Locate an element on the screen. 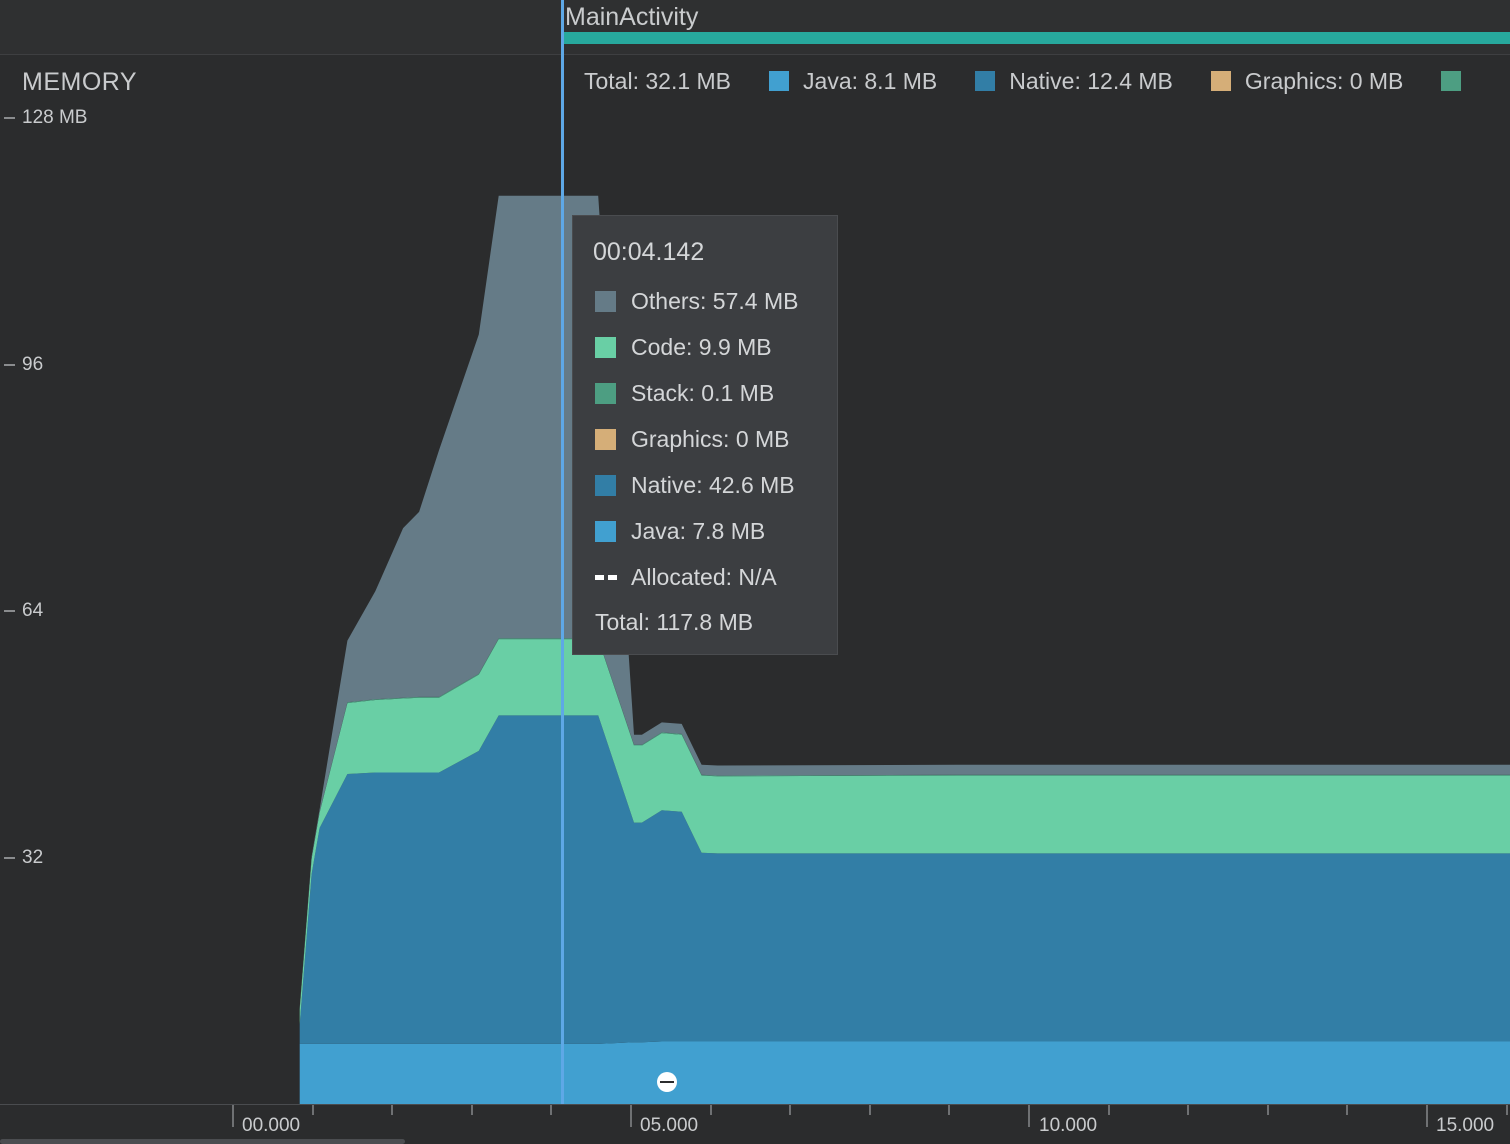 Image resolution: width=1510 pixels, height=1144 pixels. legend-stack is located at coordinates (1458, 81).